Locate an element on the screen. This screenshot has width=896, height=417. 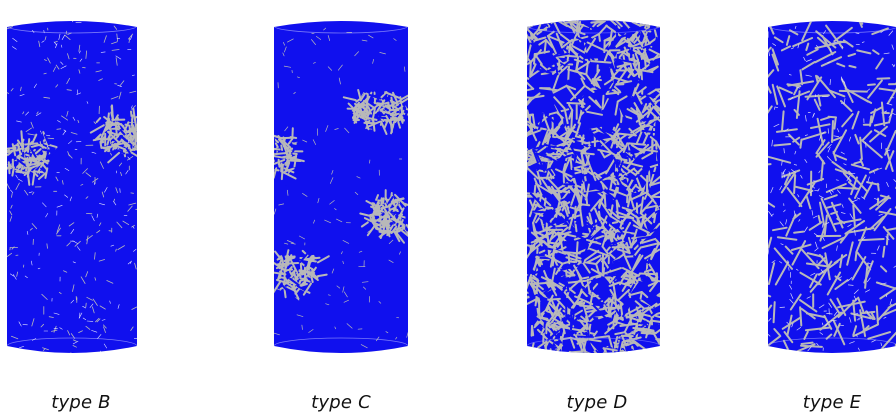
panel-label-type-b: type B is located at coordinates (81, 402).